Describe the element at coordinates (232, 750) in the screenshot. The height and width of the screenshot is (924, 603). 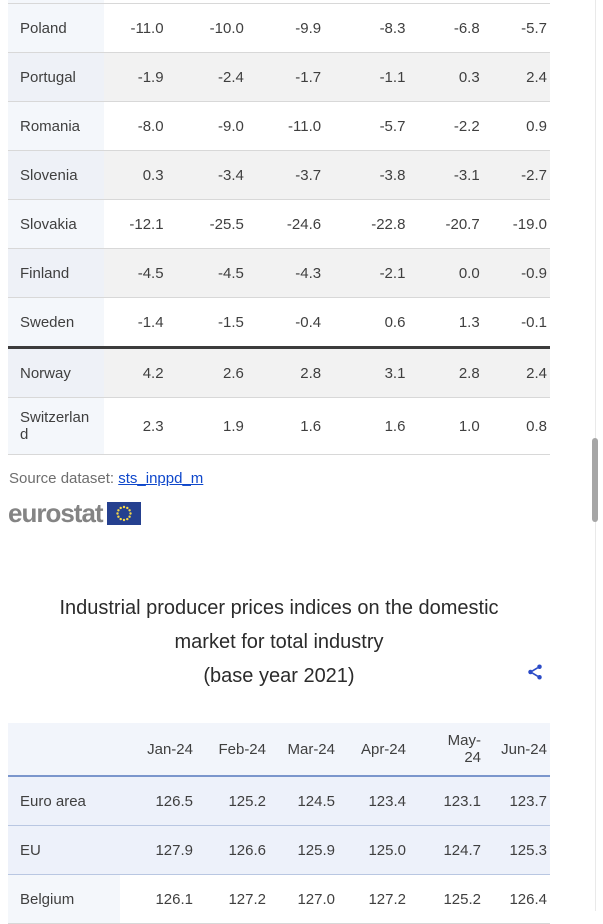
I see `header-cell-month: Feb-24` at that location.